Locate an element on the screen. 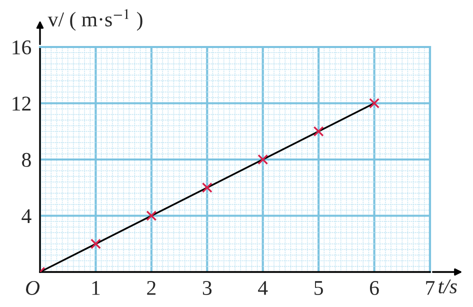  x-tick-label: 1 is located at coordinates (96, 288).